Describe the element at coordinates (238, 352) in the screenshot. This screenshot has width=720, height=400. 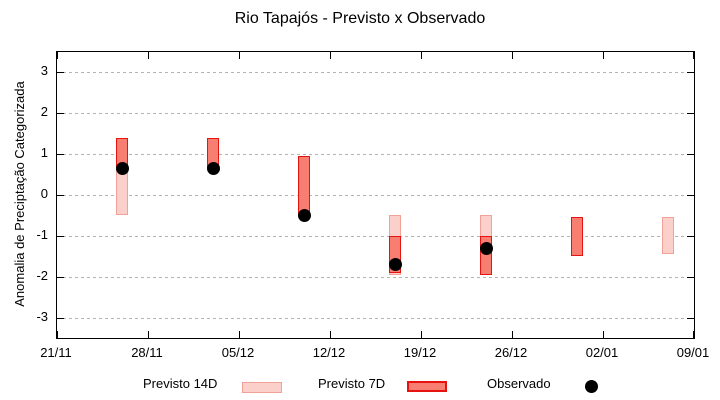
I see `x-tick-label: 05/12` at that location.